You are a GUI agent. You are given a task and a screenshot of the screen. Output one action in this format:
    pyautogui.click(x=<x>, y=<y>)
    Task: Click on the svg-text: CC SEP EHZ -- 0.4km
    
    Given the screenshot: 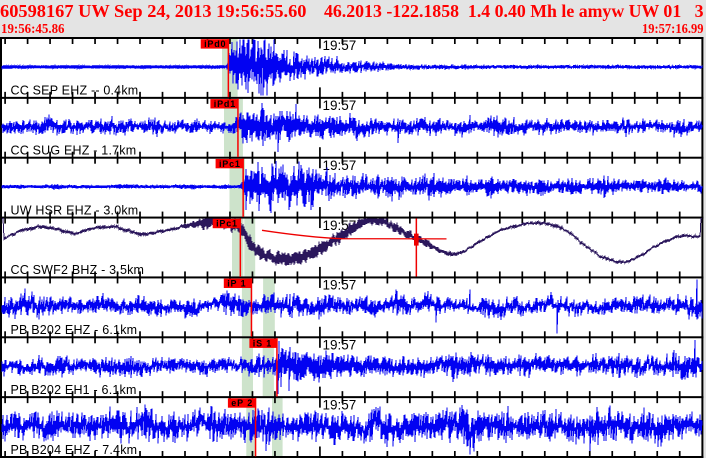 What is the action you would take?
    pyautogui.click(x=75, y=91)
    